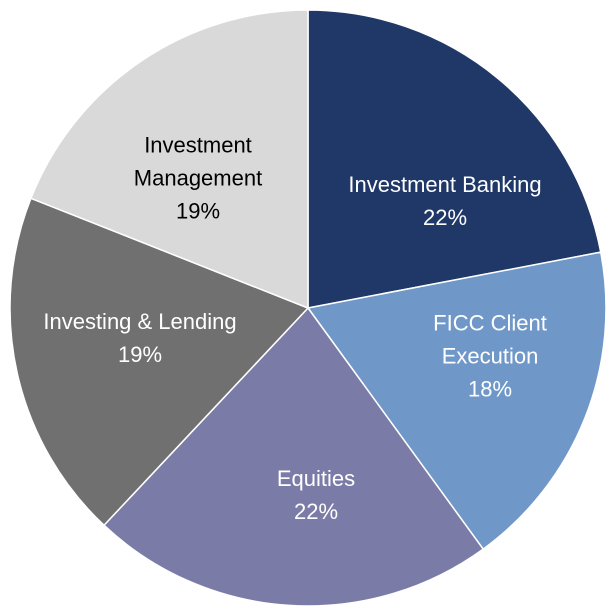  What do you see at coordinates (445, 184) in the screenshot?
I see `category-label: Investment Banking` at bounding box center [445, 184].